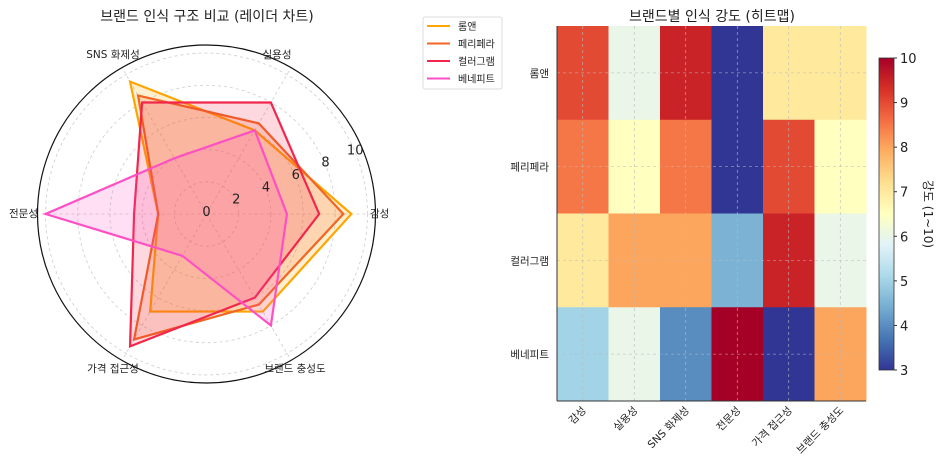 This screenshot has width=939, height=466. Describe the element at coordinates (476, 45) in the screenshot. I see `legend-label: 페리페라` at that location.